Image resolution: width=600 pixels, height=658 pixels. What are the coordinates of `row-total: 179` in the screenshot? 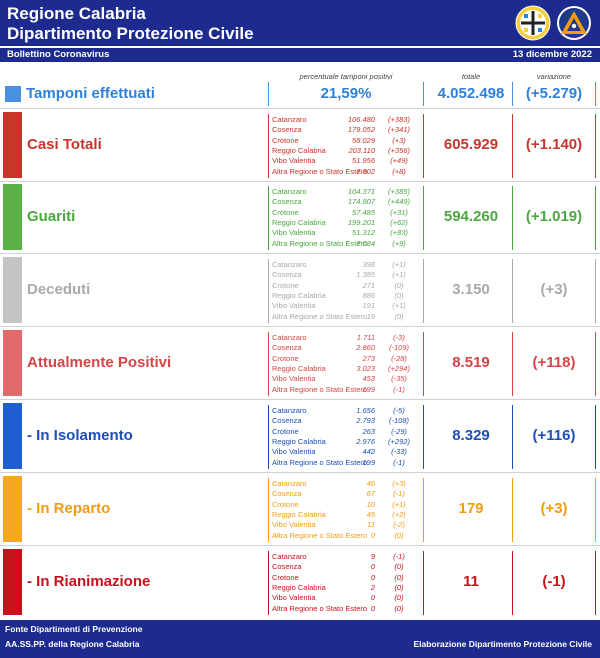 It's located at (471, 508).